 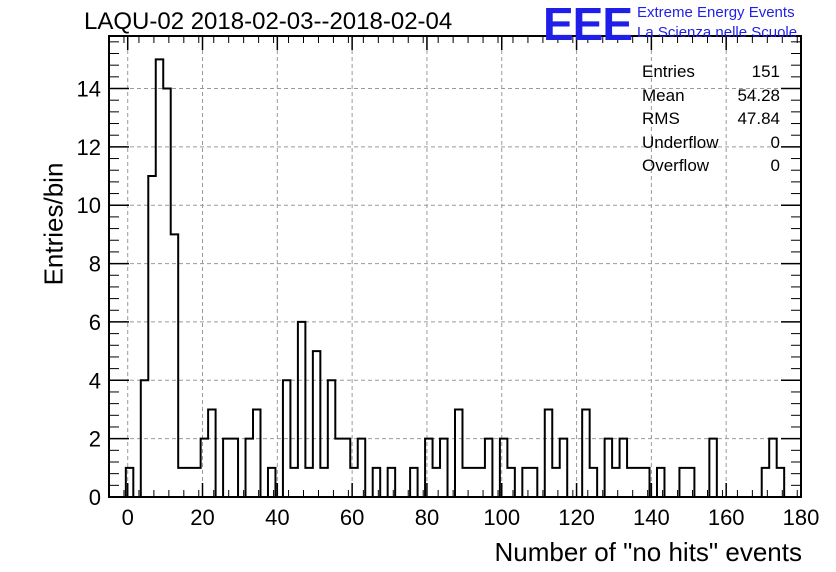 I want to click on y-tick-label: 12, so click(x=89, y=147).